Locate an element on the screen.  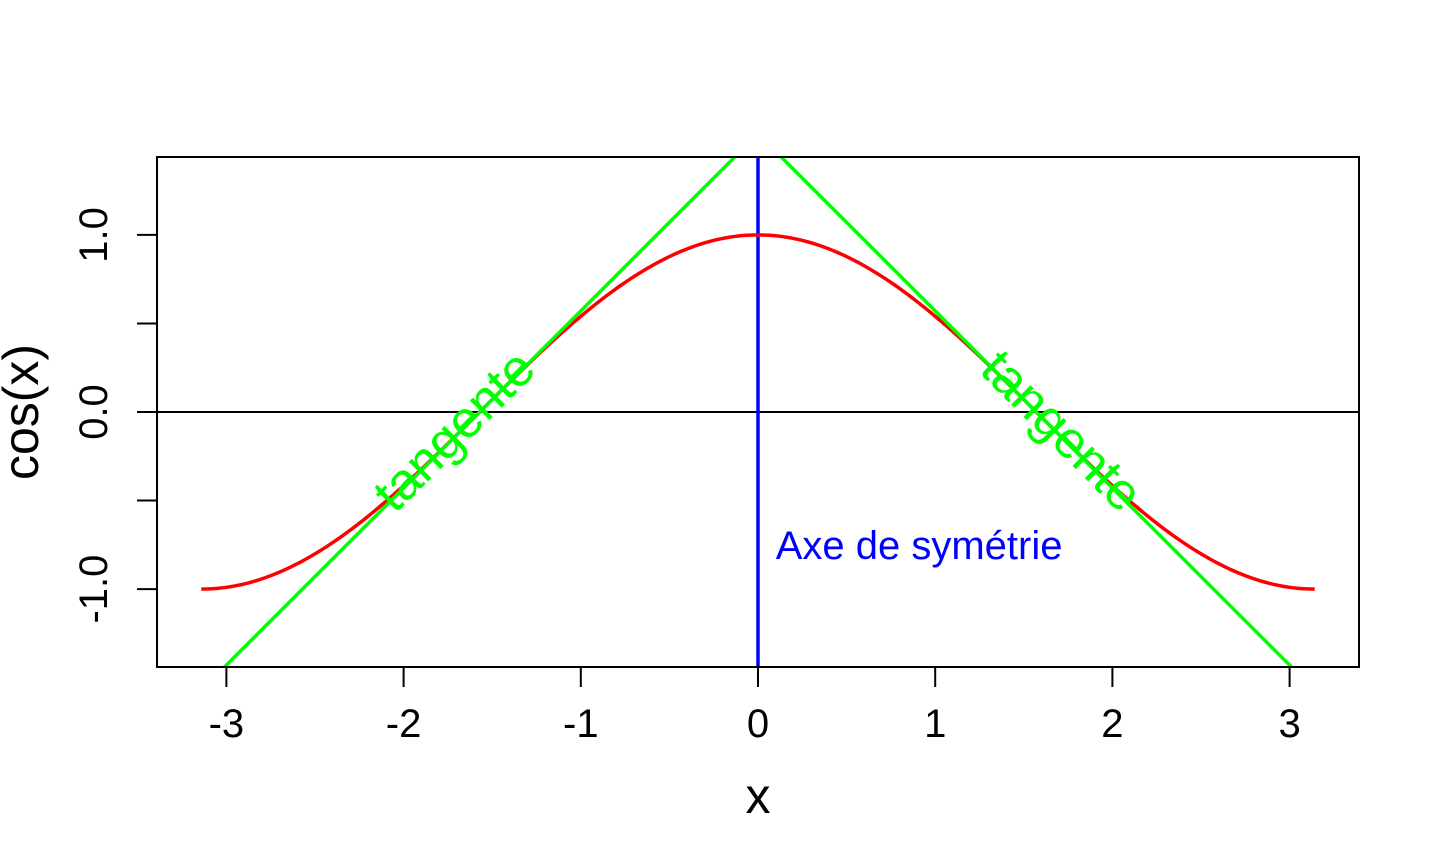
y-axis: -1.0 0.0 1.0 is located at coordinates (115, 415).